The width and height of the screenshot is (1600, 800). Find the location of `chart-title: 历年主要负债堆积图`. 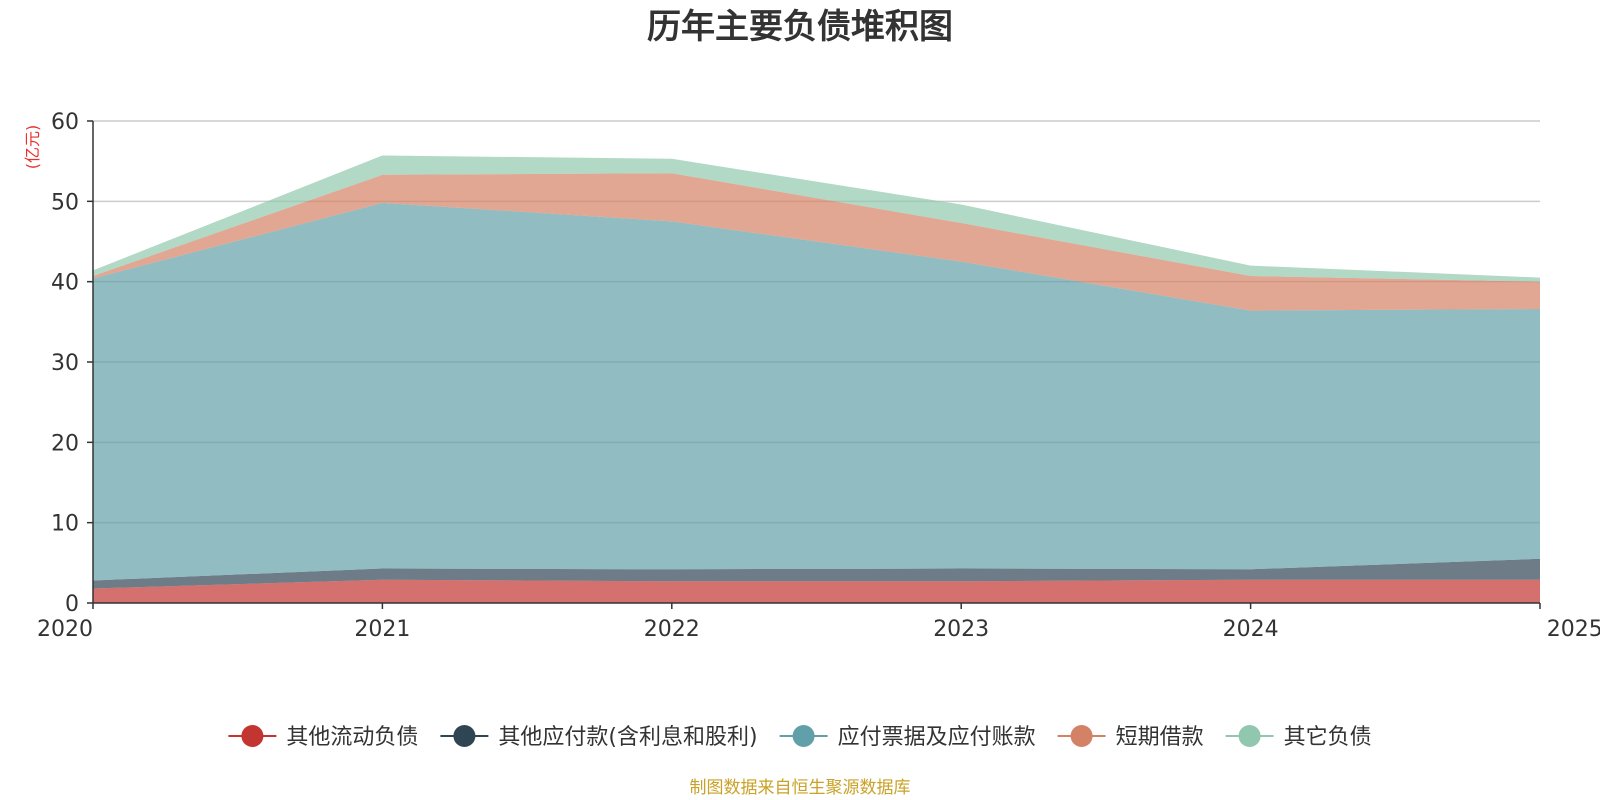

chart-title: 历年主要负债堆积图 is located at coordinates (800, 27).